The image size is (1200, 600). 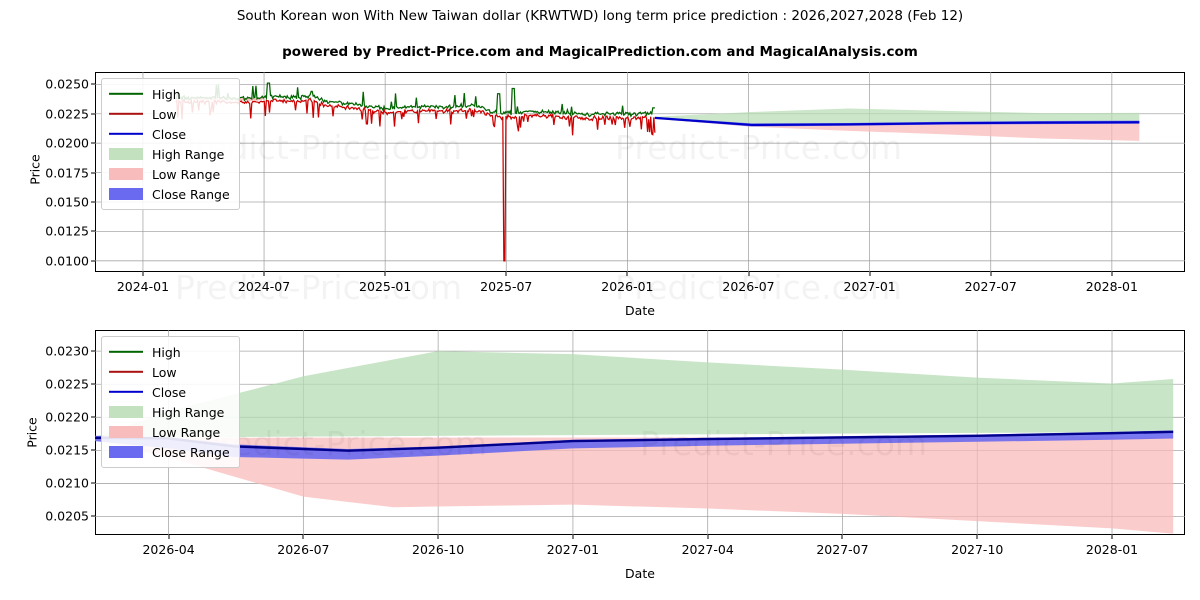 I want to click on bottom-legend-item-low: Low, so click(x=169, y=372).